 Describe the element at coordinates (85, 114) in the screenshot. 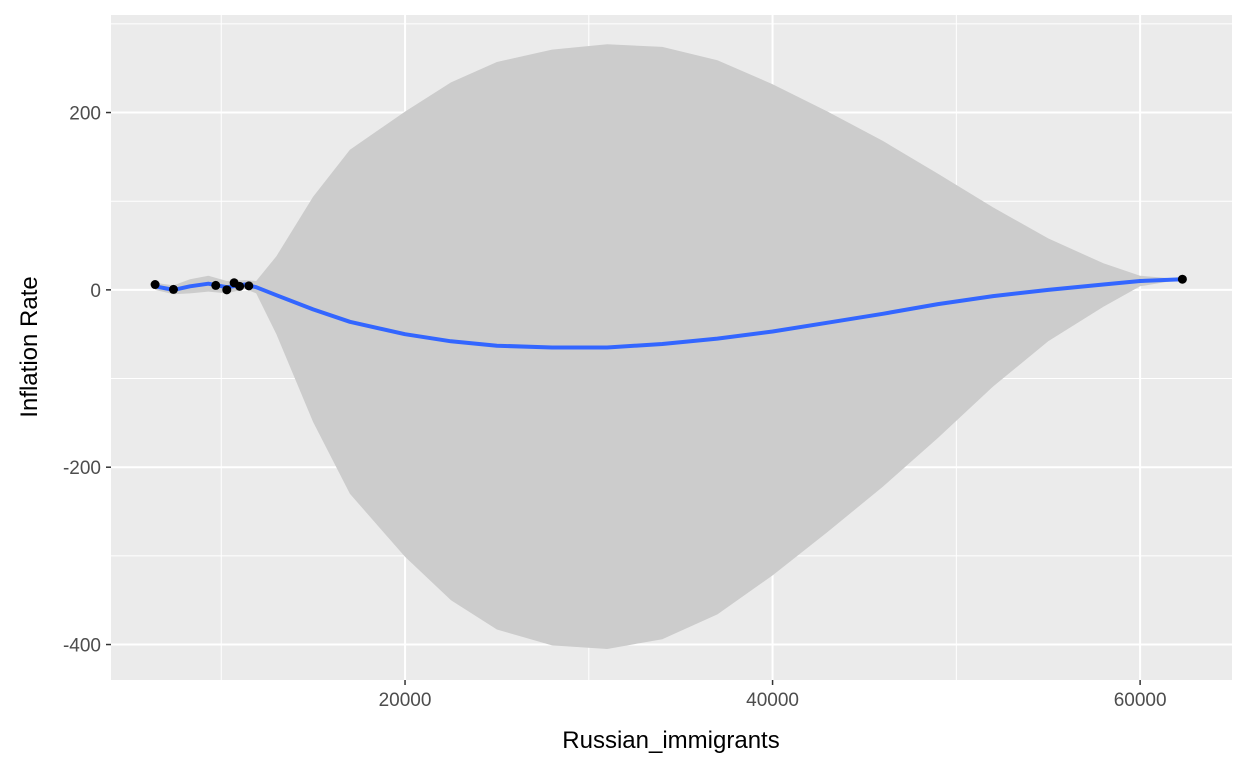

I see `y-tick-label: 200` at that location.